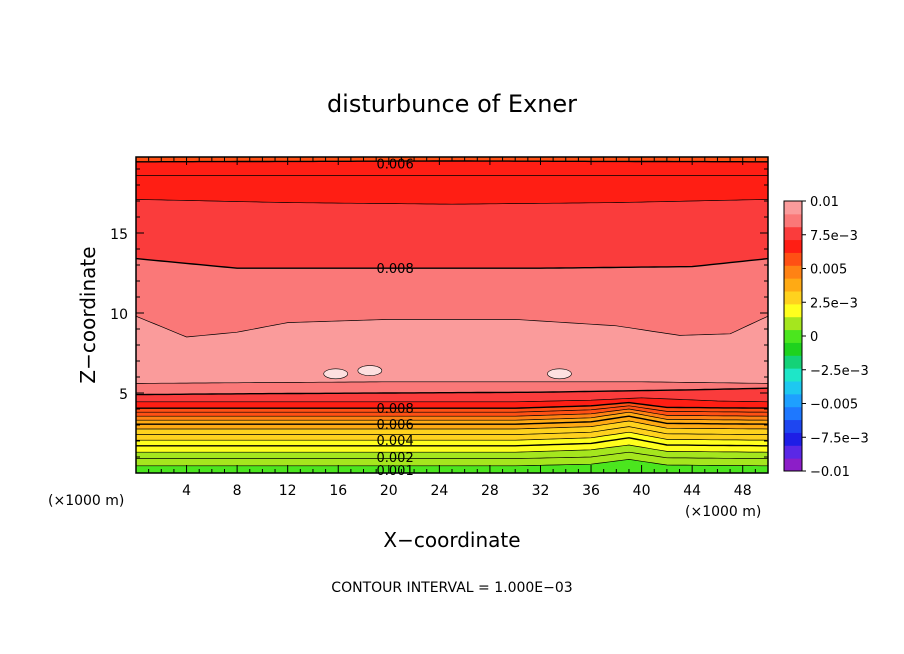 The height and width of the screenshot is (654, 904). Describe the element at coordinates (186, 491) in the screenshot. I see `x-tick-label: 4` at that location.